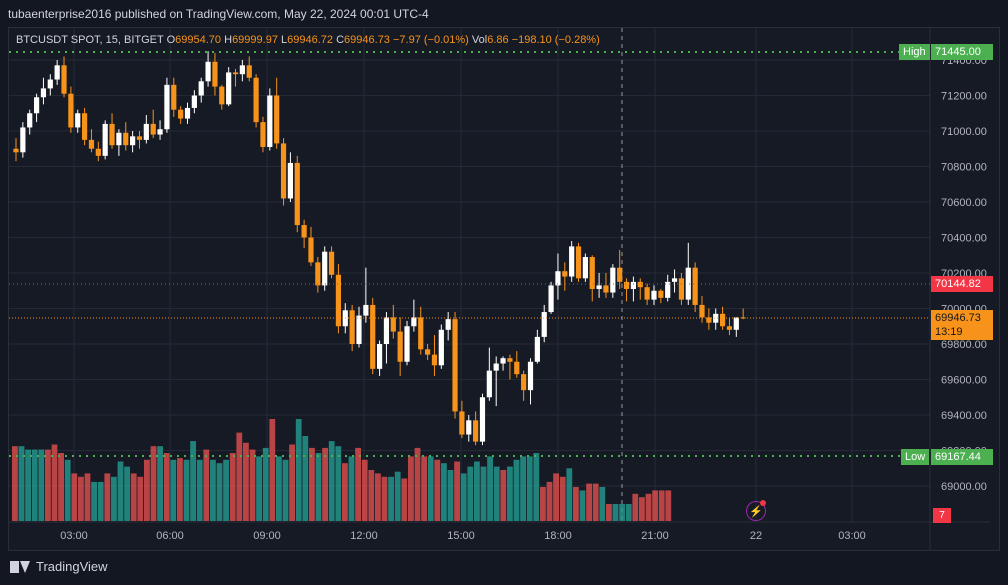 This screenshot has width=1008, height=585. Describe the element at coordinates (915, 457) in the screenshot. I see `low-tag: Low` at that location.